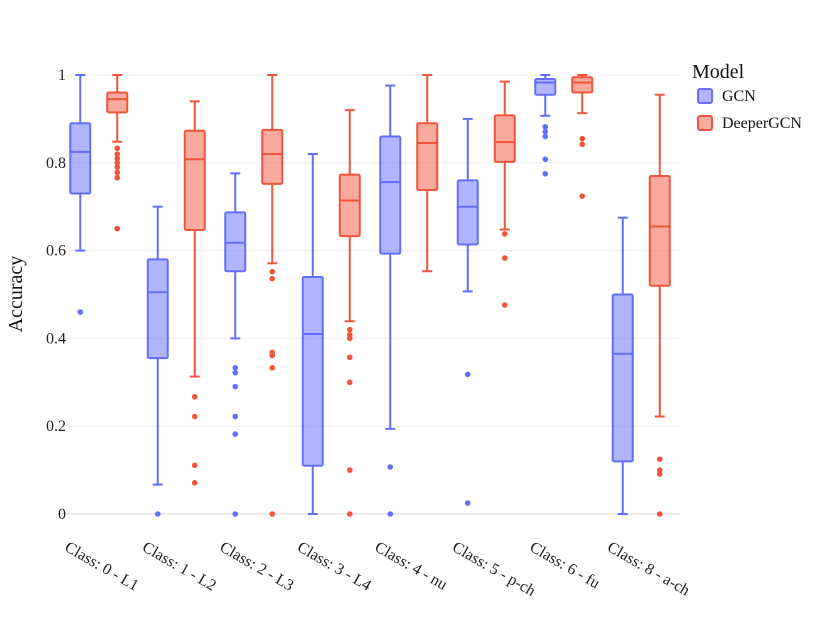  What do you see at coordinates (411, 566) in the screenshot?
I see `x-tick-label: Class: 4 - nu` at bounding box center [411, 566].